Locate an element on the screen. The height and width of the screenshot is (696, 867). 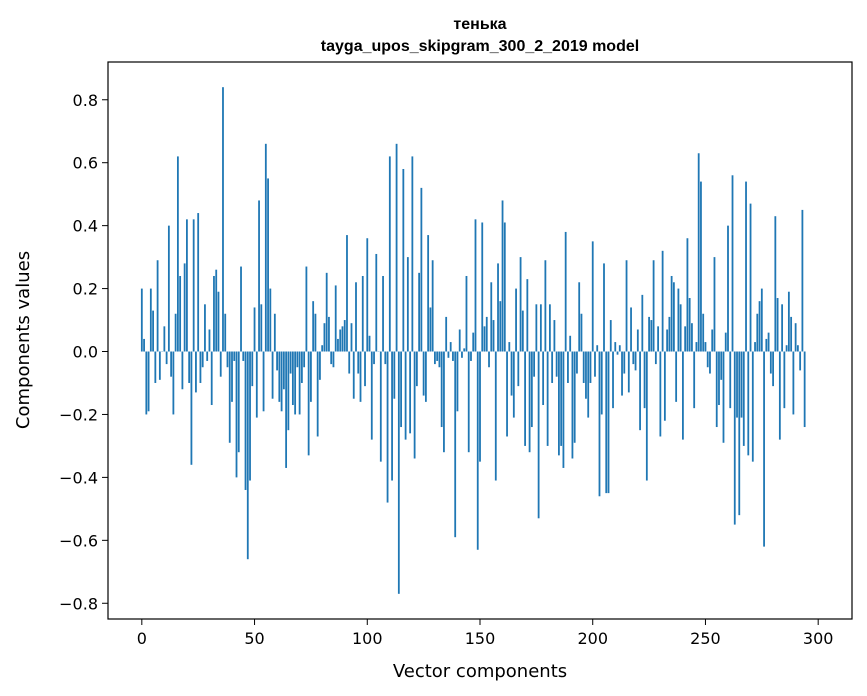
x-tick-label: 150 is located at coordinates (480, 638).